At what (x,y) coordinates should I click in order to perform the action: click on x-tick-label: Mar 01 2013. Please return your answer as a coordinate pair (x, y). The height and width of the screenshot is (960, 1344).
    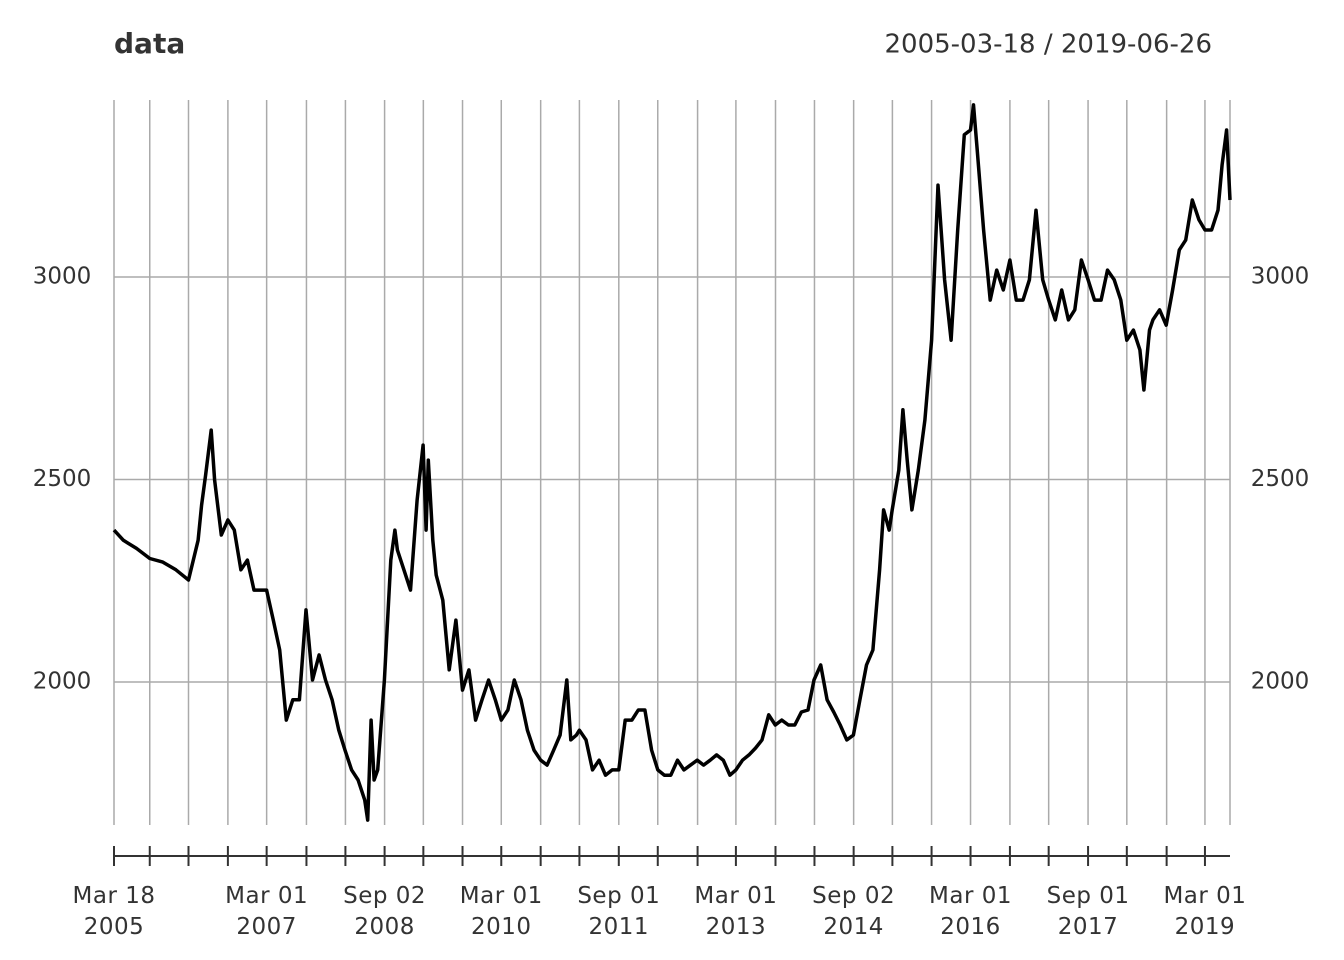
    Looking at the image, I should click on (736, 911).